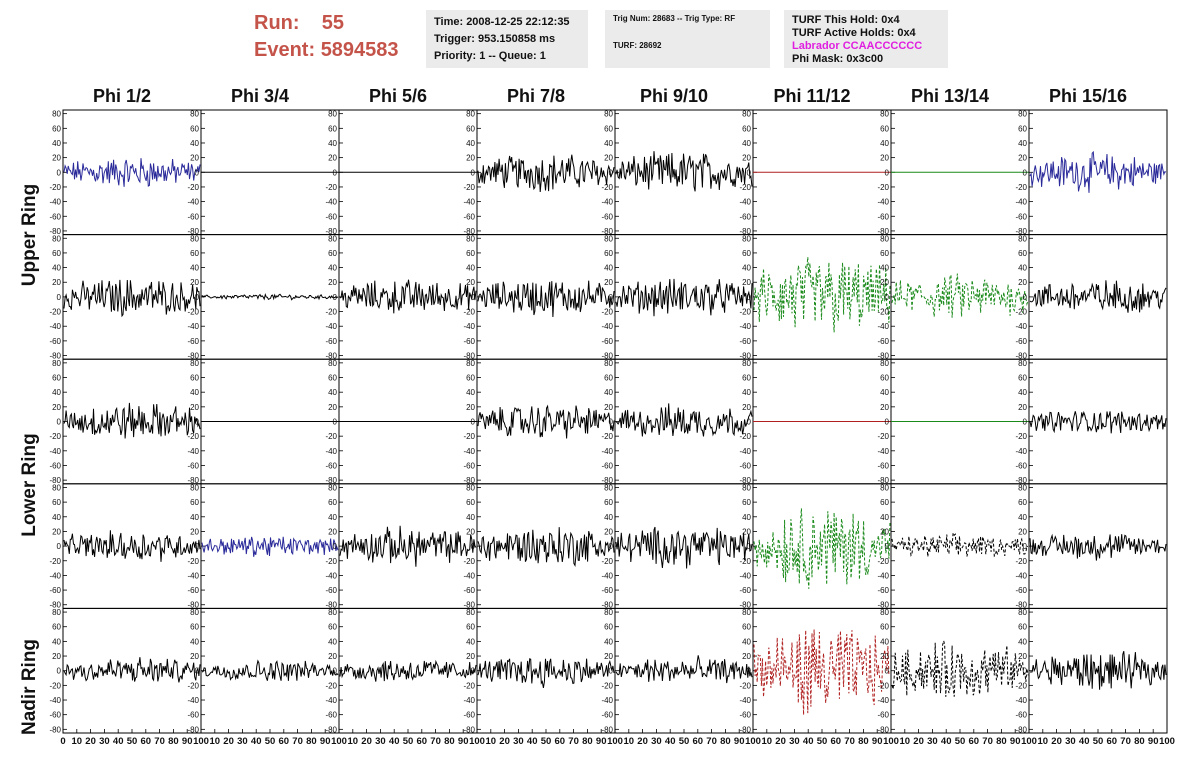 The image size is (1196, 772). Describe the element at coordinates (637, 45) in the screenshot. I see `turf-text: TURF: 28692` at that location.